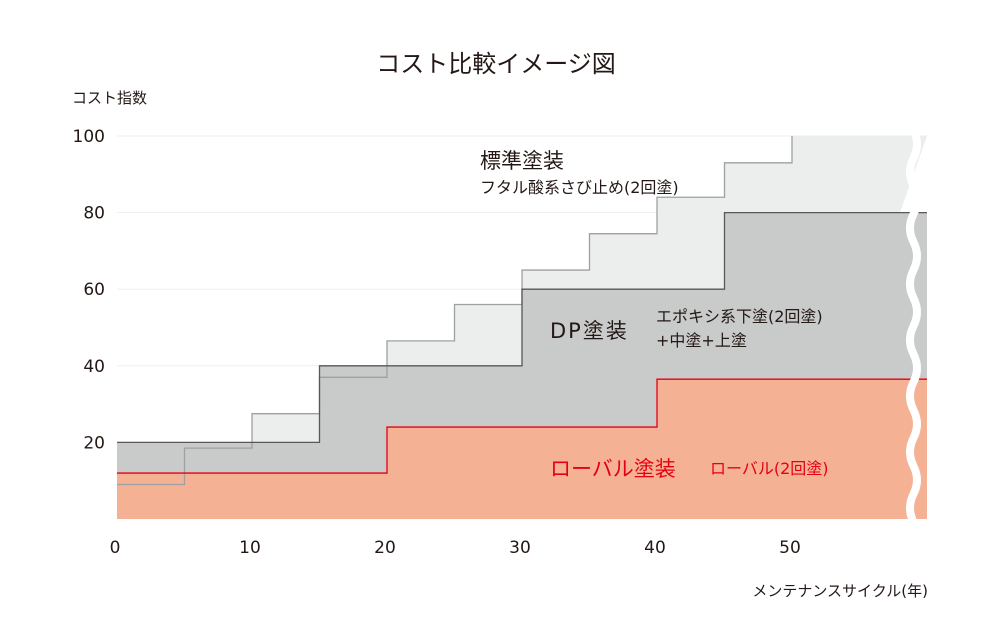 This screenshot has width=1000, height=644. What do you see at coordinates (496, 64) in the screenshot?
I see `chart-title: コスト比較イメージ図` at bounding box center [496, 64].